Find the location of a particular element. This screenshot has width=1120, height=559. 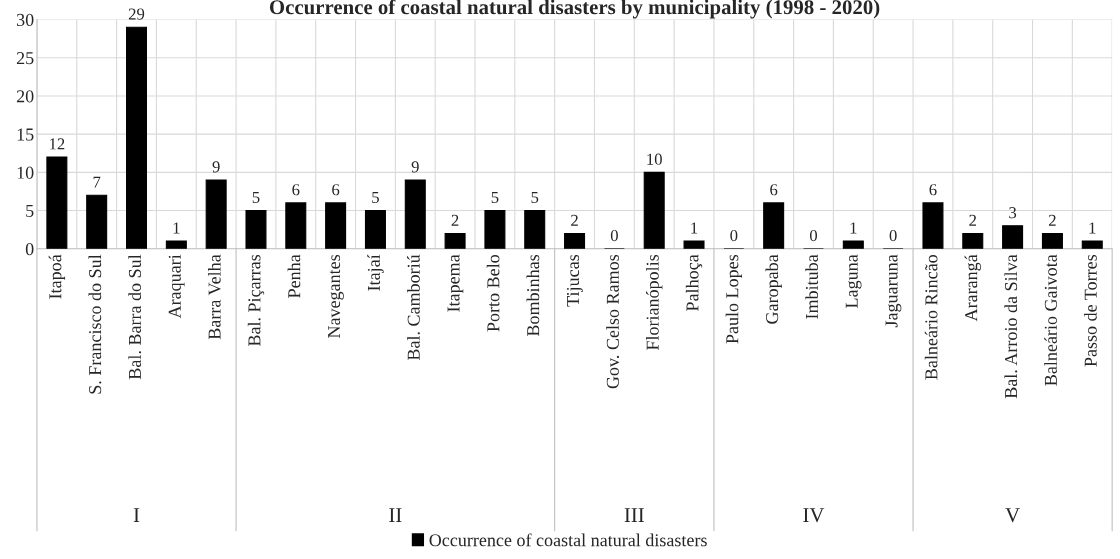

text: III is located at coordinates (634, 515).